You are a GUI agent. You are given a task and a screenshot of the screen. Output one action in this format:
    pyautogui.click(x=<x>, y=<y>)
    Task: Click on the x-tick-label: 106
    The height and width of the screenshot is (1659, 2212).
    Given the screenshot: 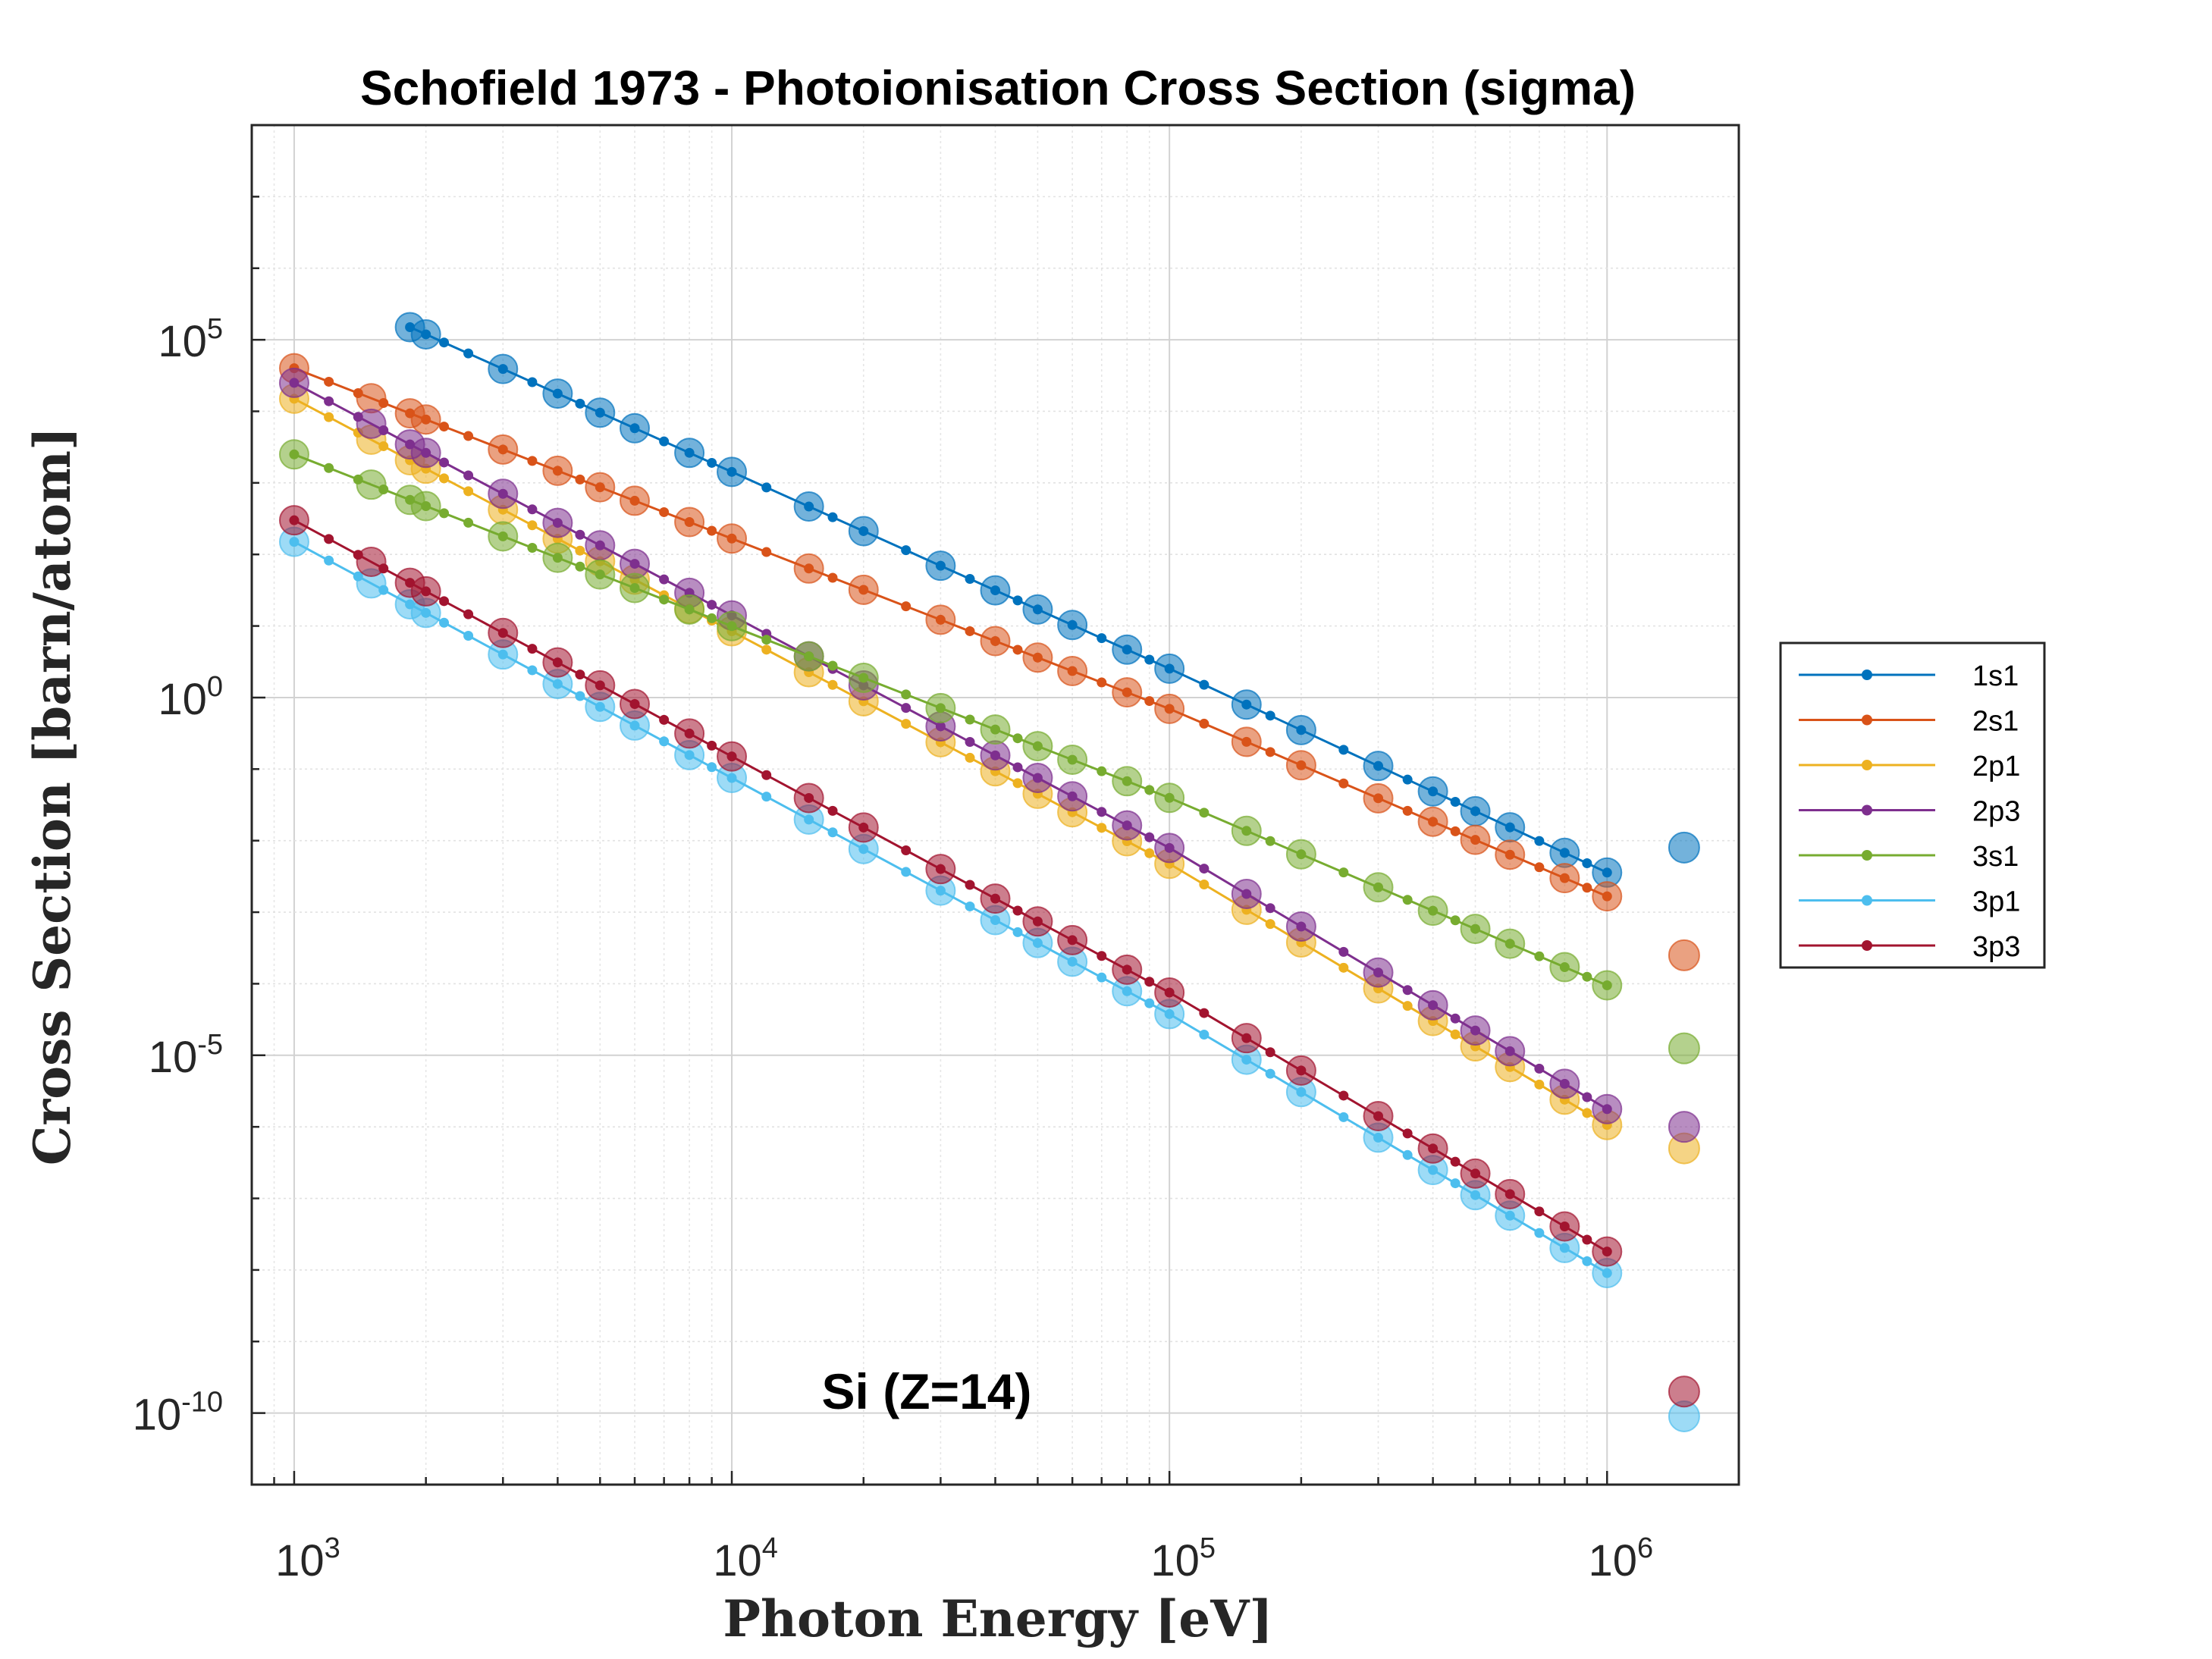 What is the action you would take?
    pyautogui.click(x=1620, y=1558)
    